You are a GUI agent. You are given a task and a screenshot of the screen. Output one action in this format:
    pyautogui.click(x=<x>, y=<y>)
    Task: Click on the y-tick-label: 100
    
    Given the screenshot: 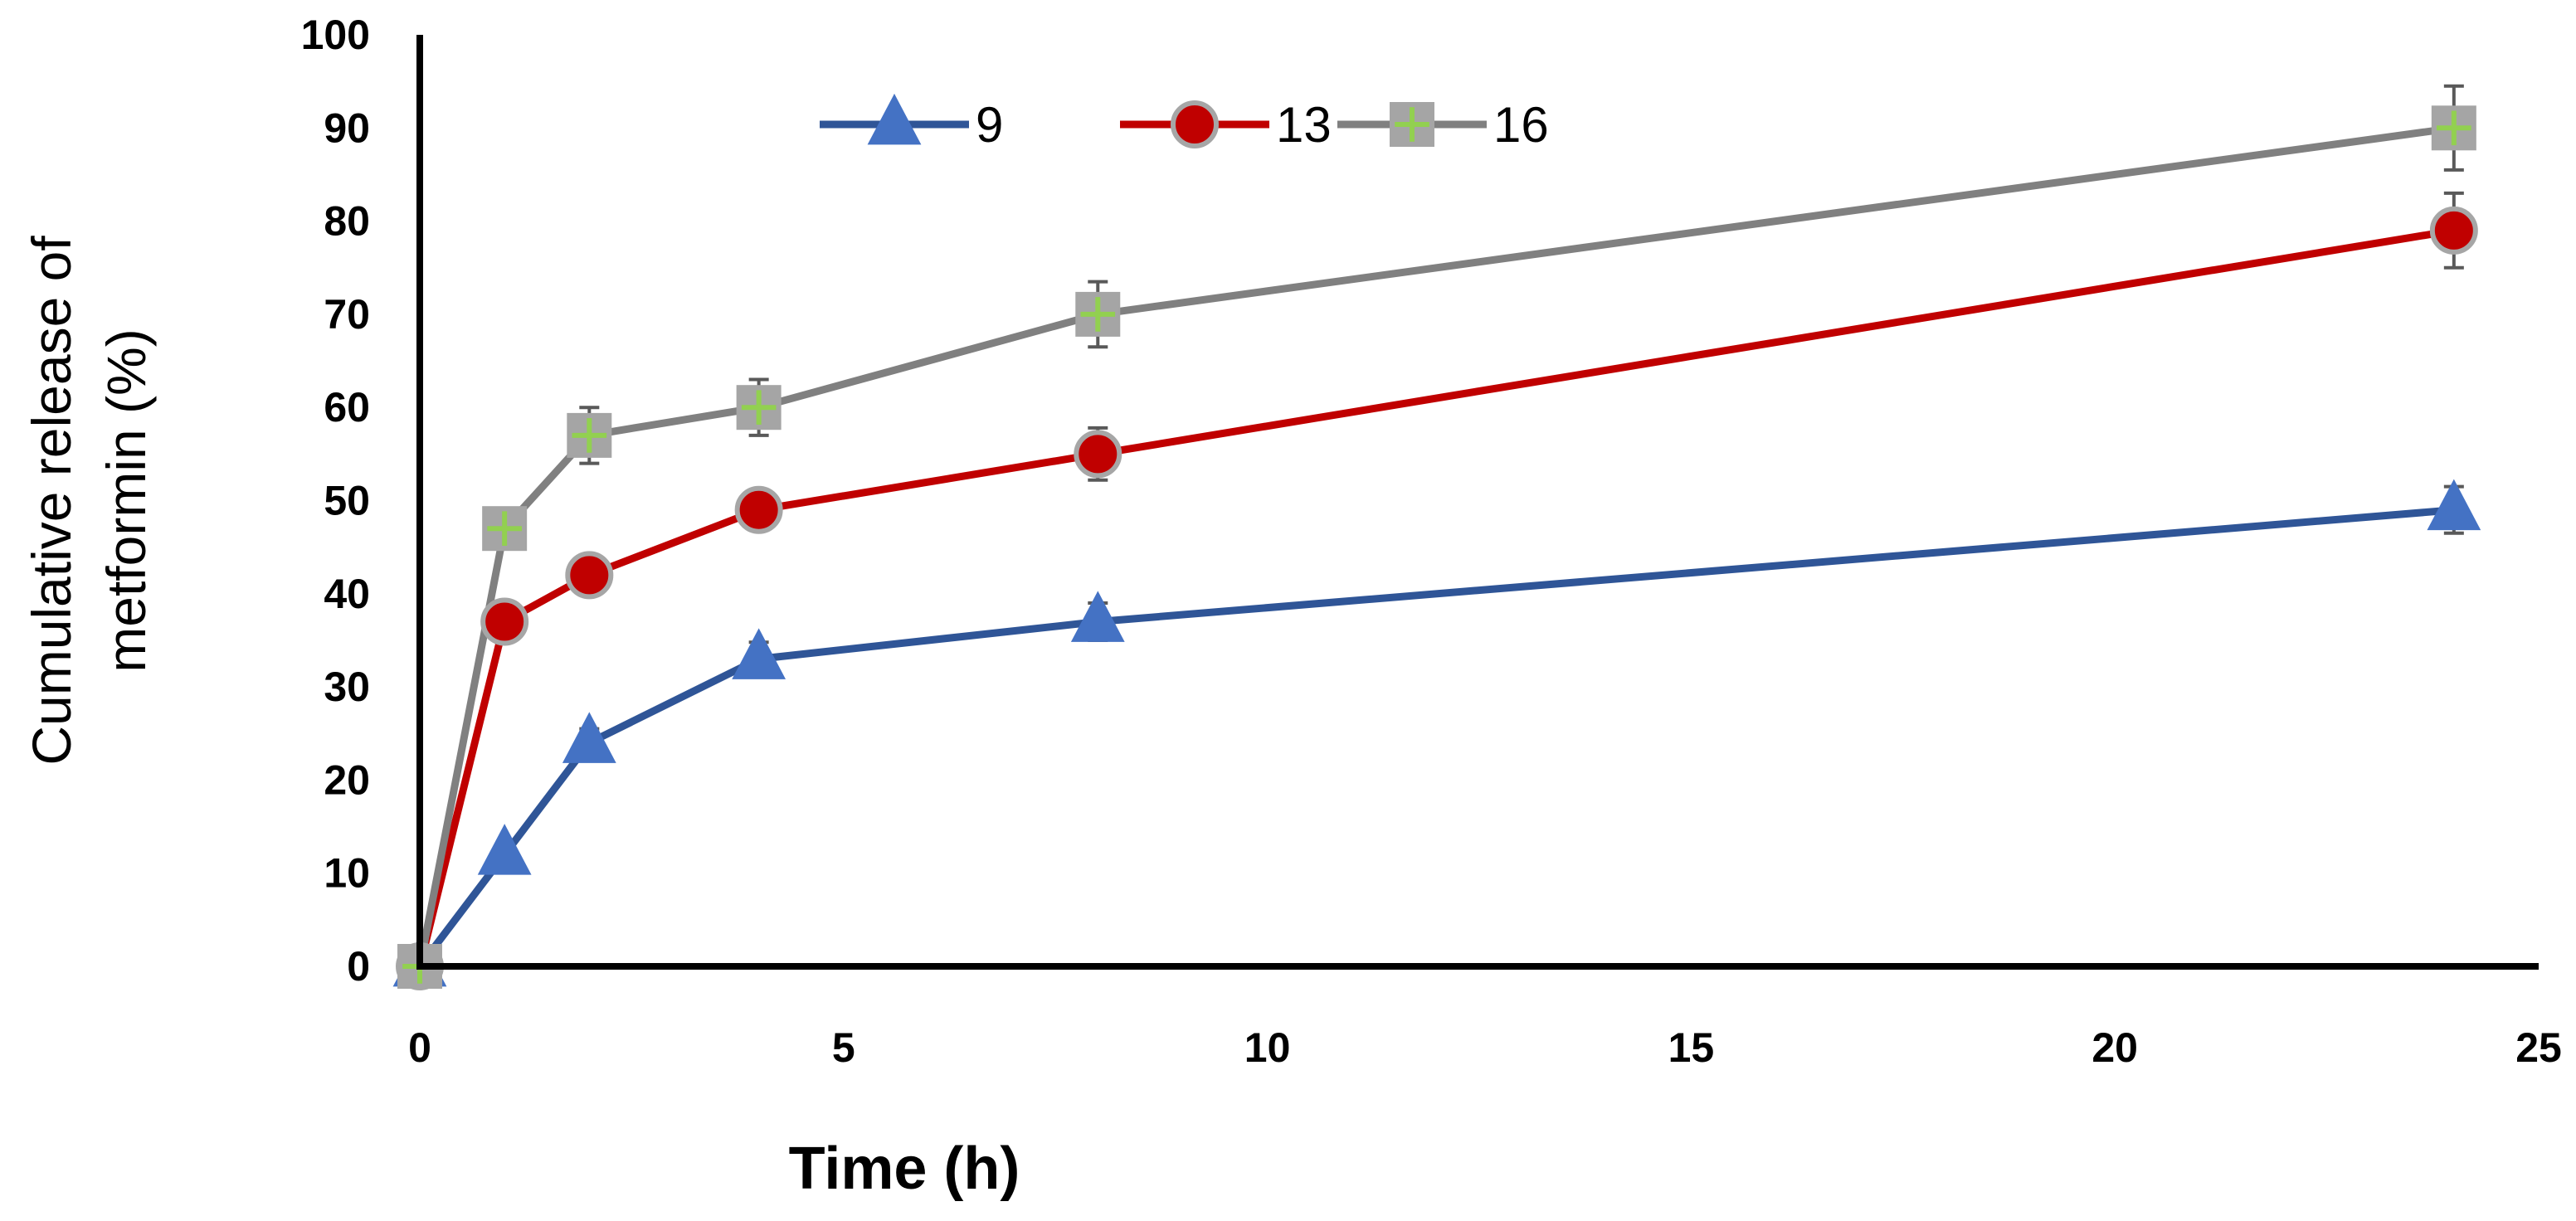 What is the action you would take?
    pyautogui.click(x=335, y=35)
    